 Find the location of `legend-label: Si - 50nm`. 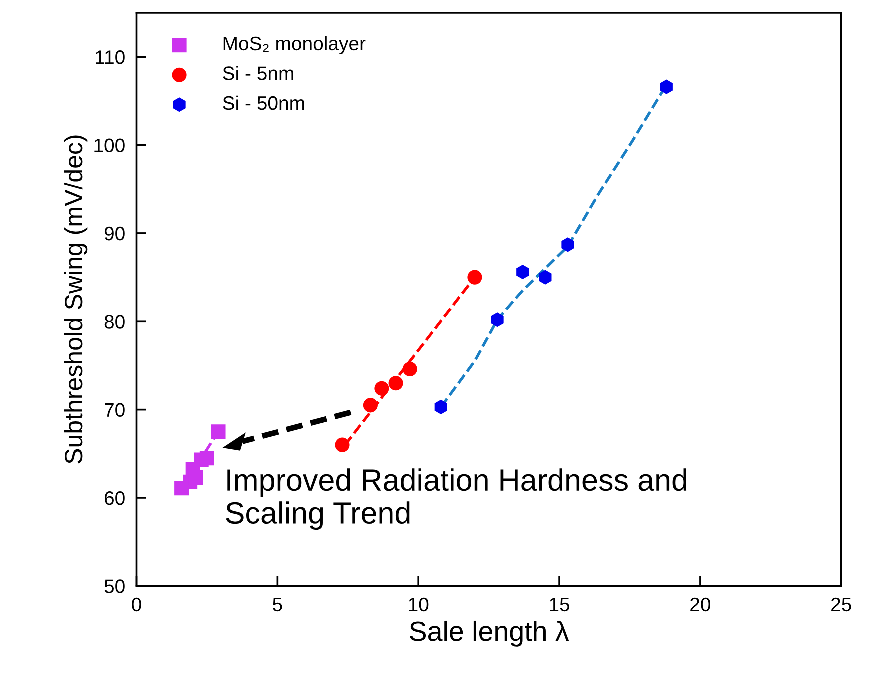

legend-label: Si - 50nm is located at coordinates (263, 103).